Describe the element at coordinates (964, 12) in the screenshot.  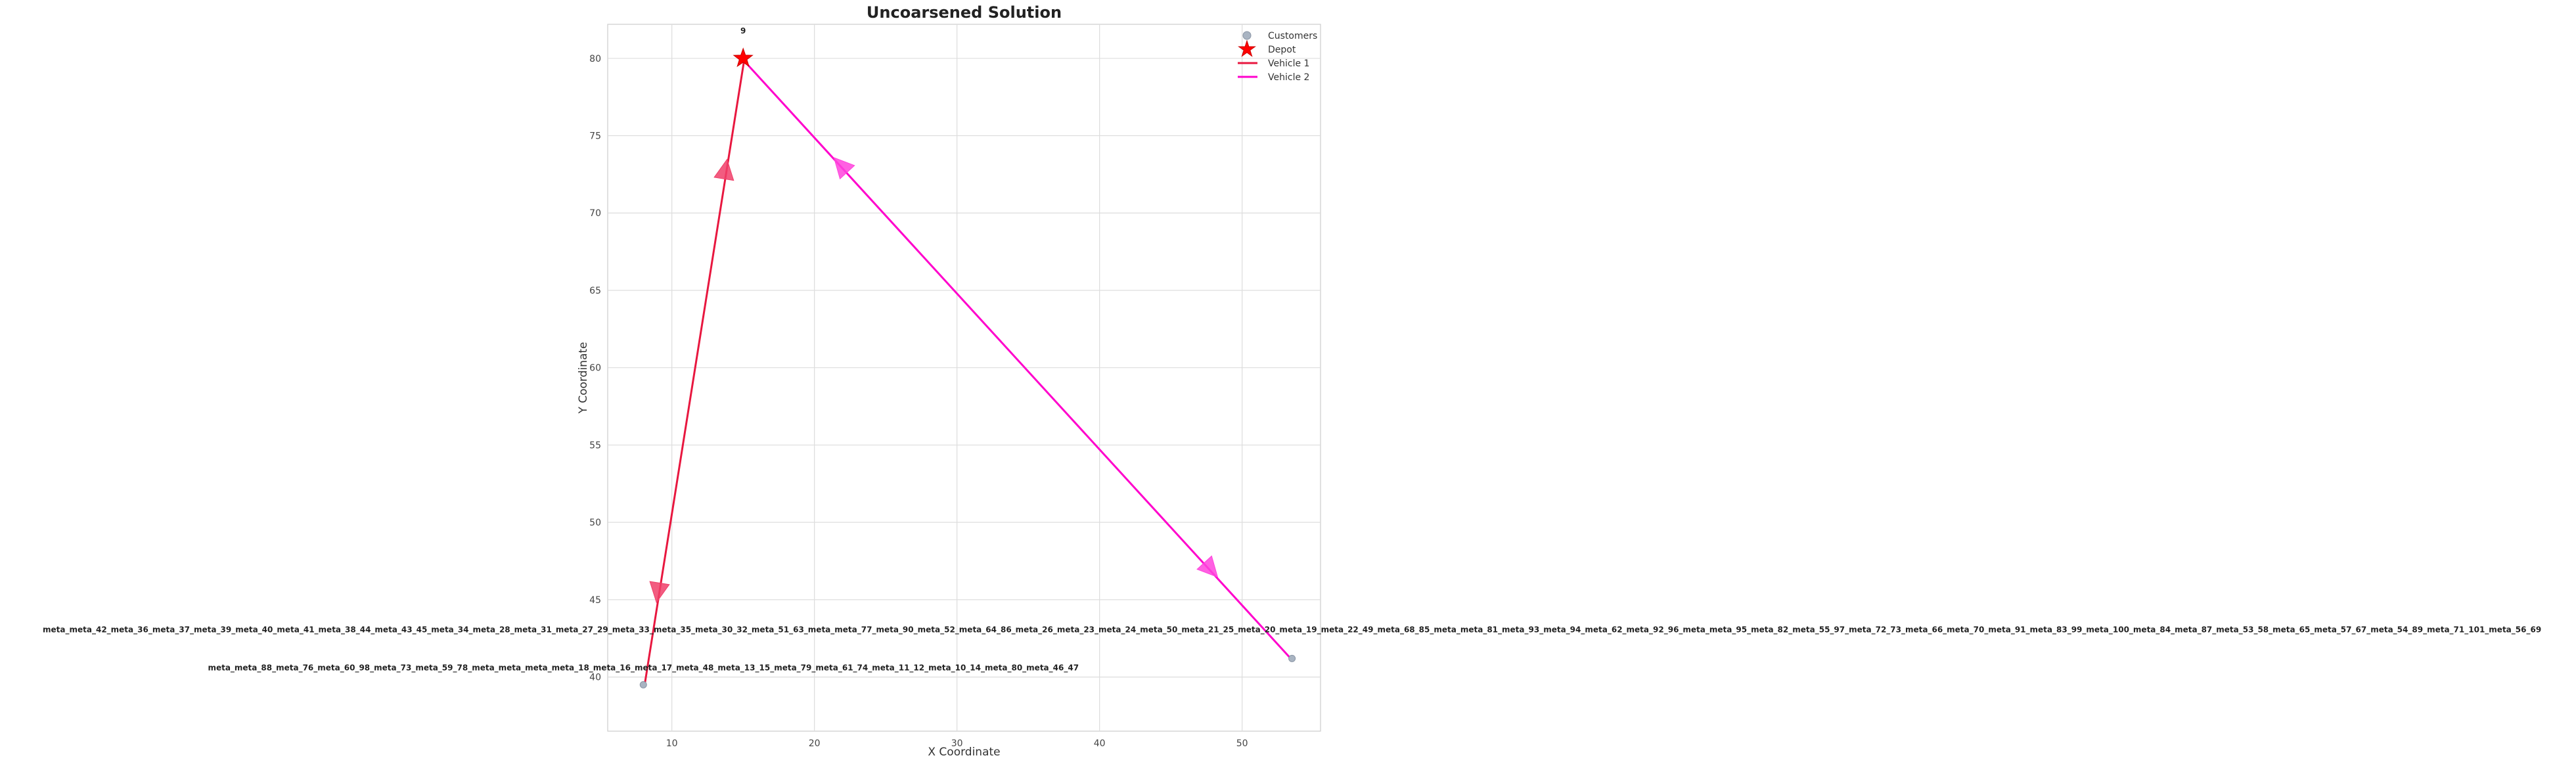
I see `chart-title: Uncoarsened Solution` at that location.